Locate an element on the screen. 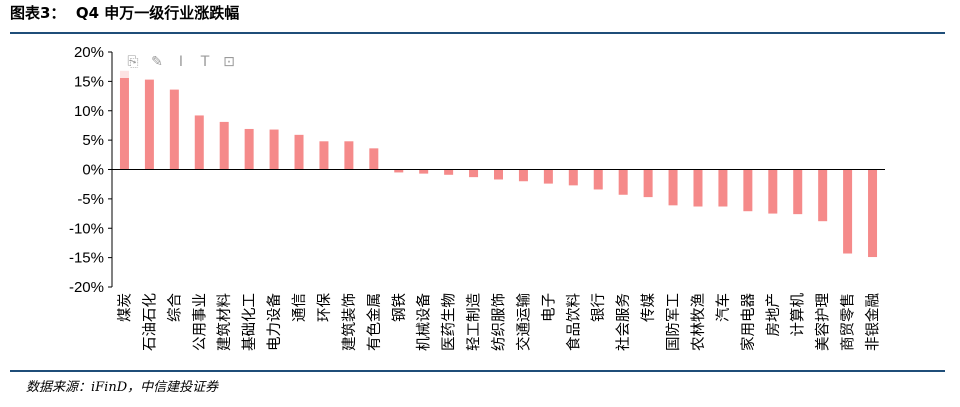 Image resolution: width=960 pixels, height=407 pixels. category-label: 家用电器 is located at coordinates (748, 322).